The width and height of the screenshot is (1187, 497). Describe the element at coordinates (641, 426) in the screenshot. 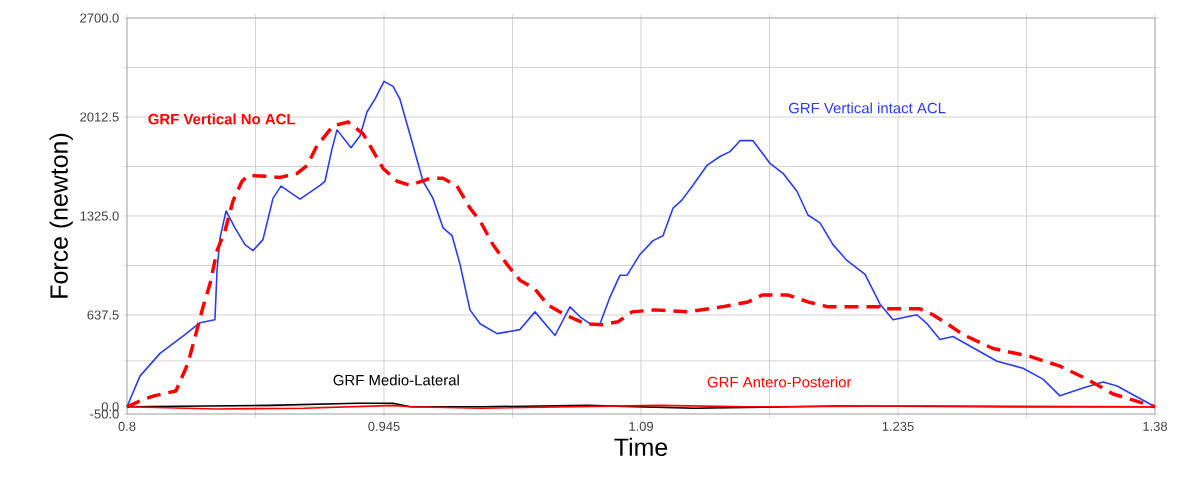

I see `x-tick-label: 1.09` at that location.